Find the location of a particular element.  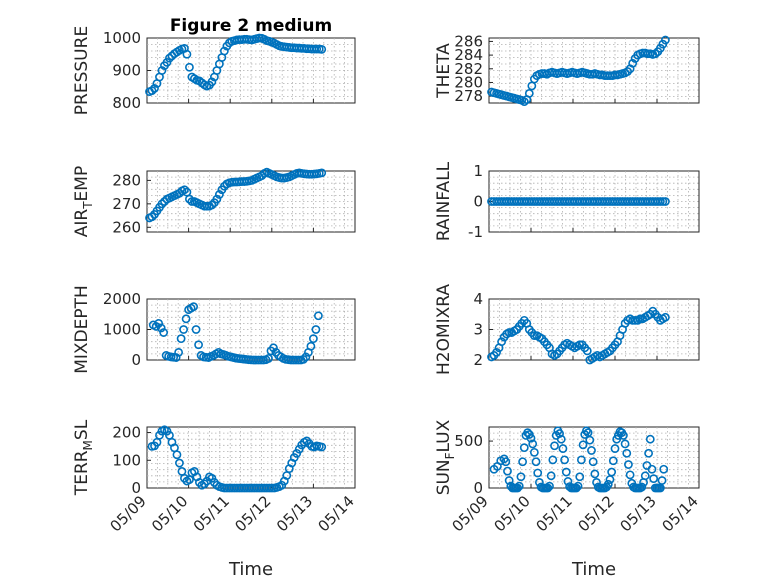

y-tick-label: 282 is located at coordinates (468, 69).